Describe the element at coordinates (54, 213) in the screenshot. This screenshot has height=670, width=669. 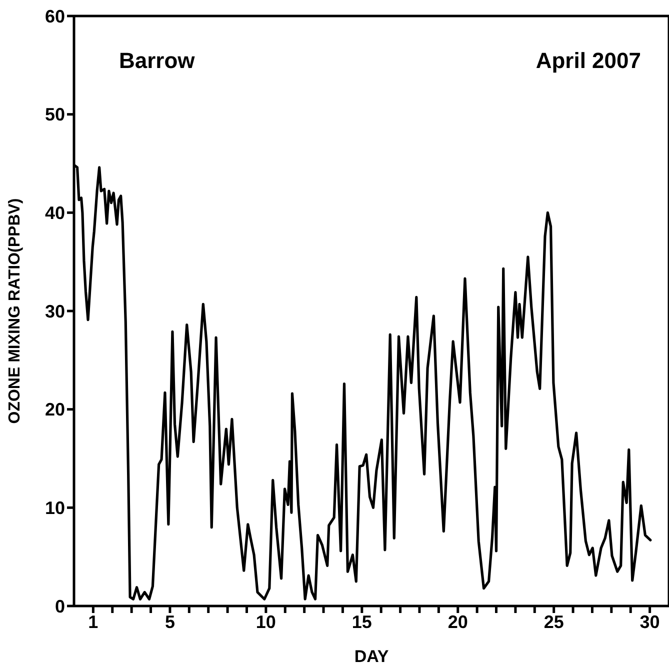
I see `y-tick-label: 40` at that location.